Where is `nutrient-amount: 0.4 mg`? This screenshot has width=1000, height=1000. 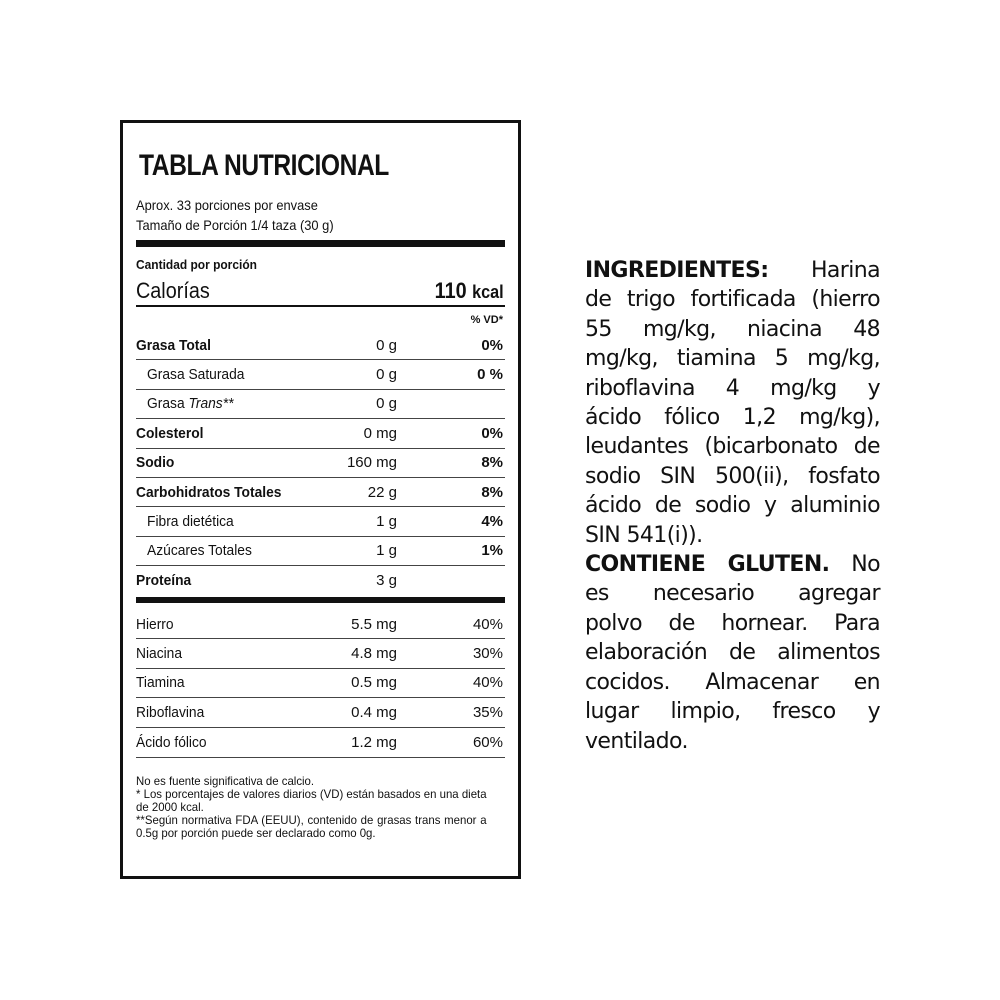 nutrient-amount: 0.4 mg is located at coordinates (374, 712).